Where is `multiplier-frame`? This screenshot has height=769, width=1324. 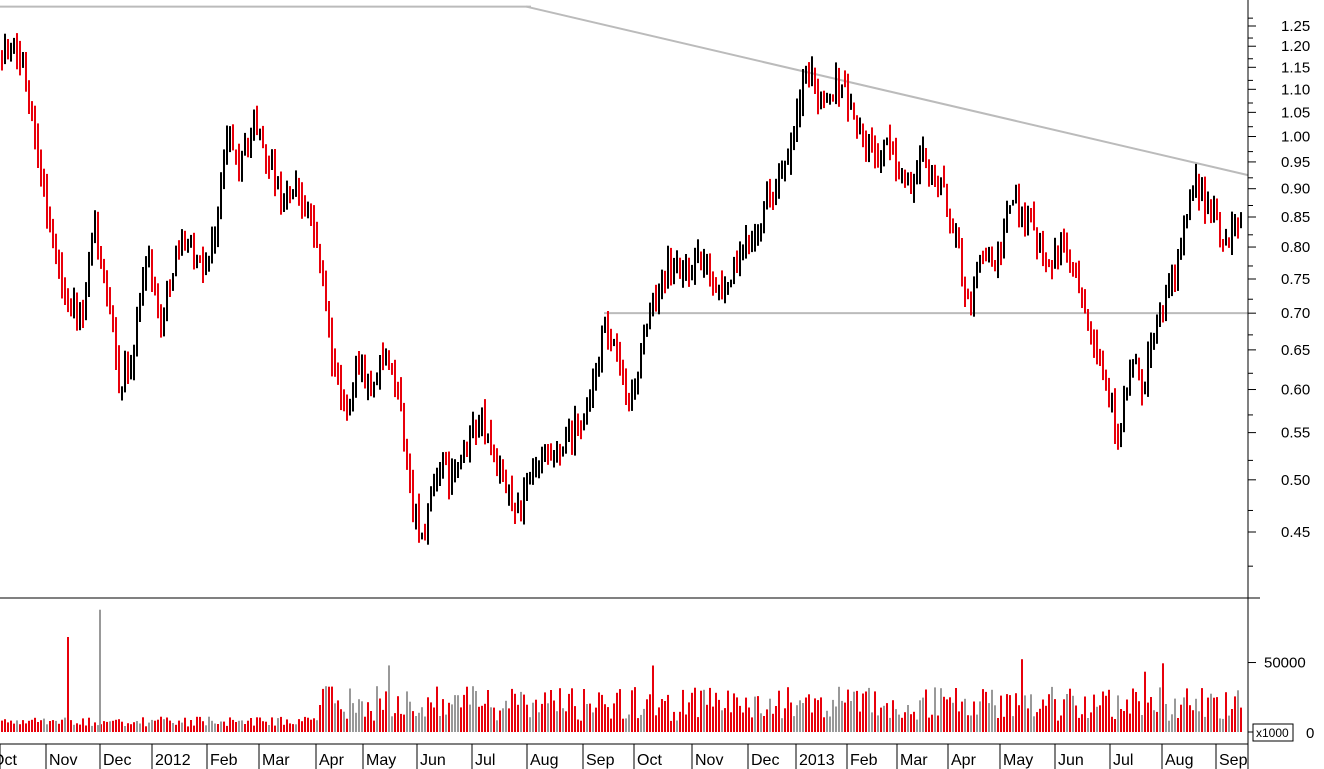
multiplier-frame is located at coordinates (1273, 732).